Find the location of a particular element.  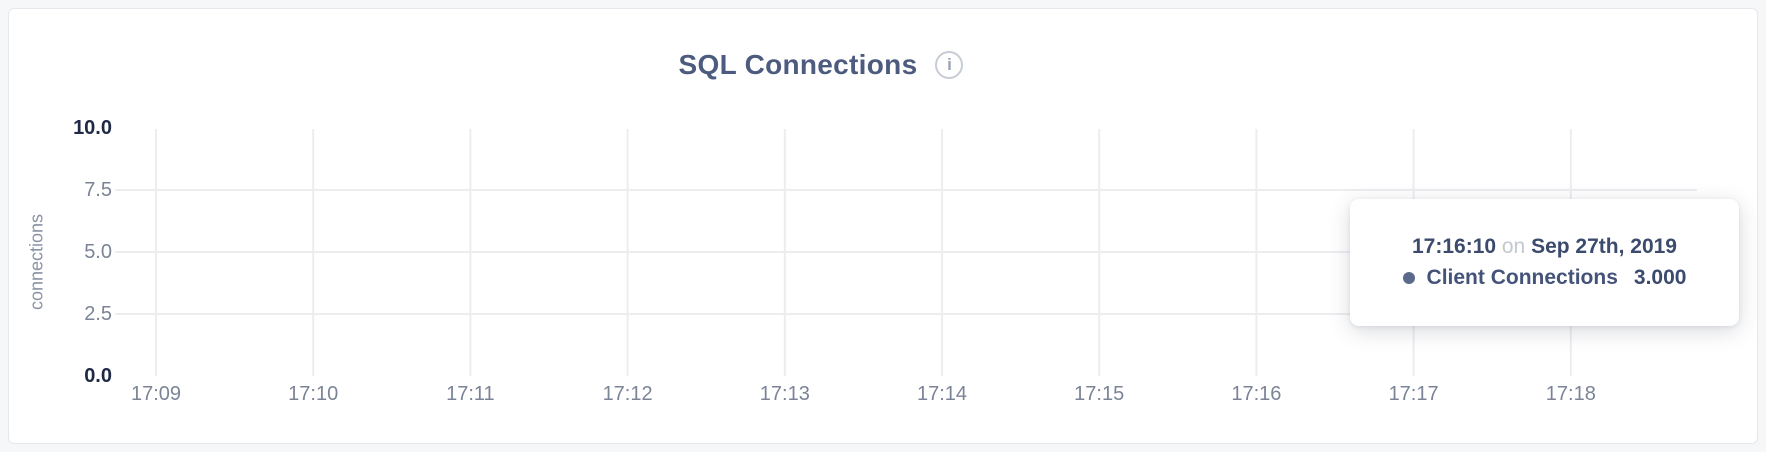

tooltip-time: 17:16:10 is located at coordinates (1454, 246).